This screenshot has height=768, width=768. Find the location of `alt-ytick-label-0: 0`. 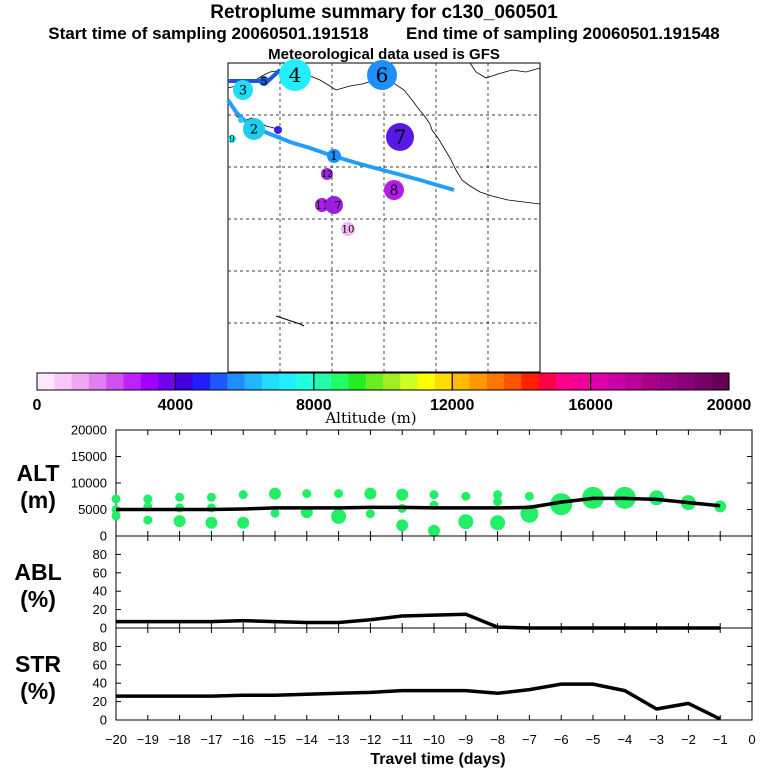

alt-ytick-label-0: 0 is located at coordinates (103, 536).